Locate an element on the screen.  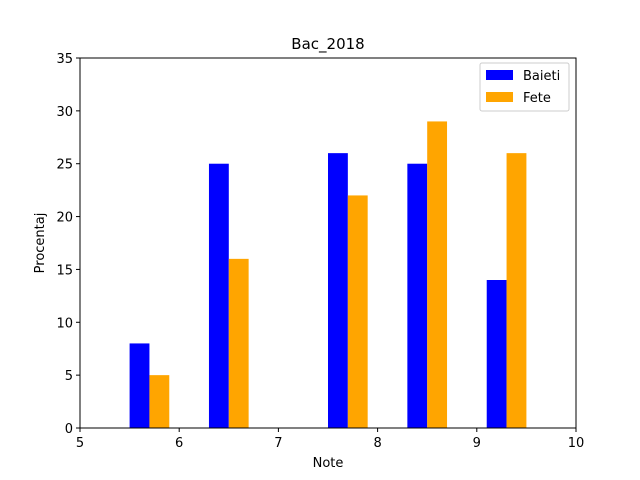
x-tick-label: 9 is located at coordinates (477, 443).